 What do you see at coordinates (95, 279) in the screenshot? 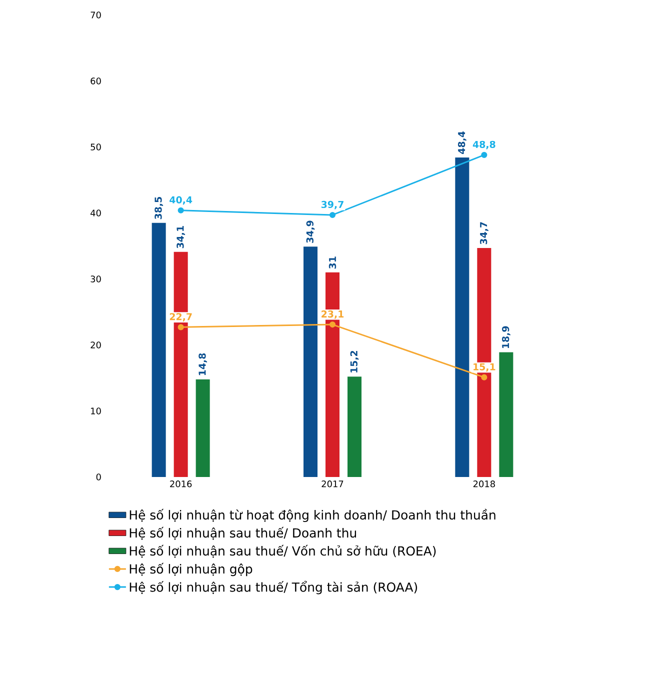
I see `y-tick-label: 30` at bounding box center [95, 279].